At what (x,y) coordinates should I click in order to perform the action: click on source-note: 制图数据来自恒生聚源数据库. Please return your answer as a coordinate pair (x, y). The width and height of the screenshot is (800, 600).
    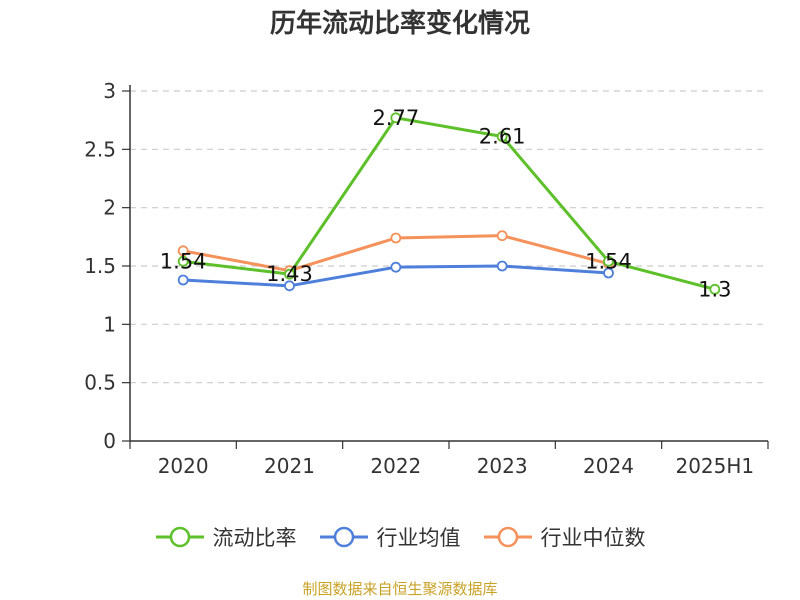
    Looking at the image, I should click on (400, 589).